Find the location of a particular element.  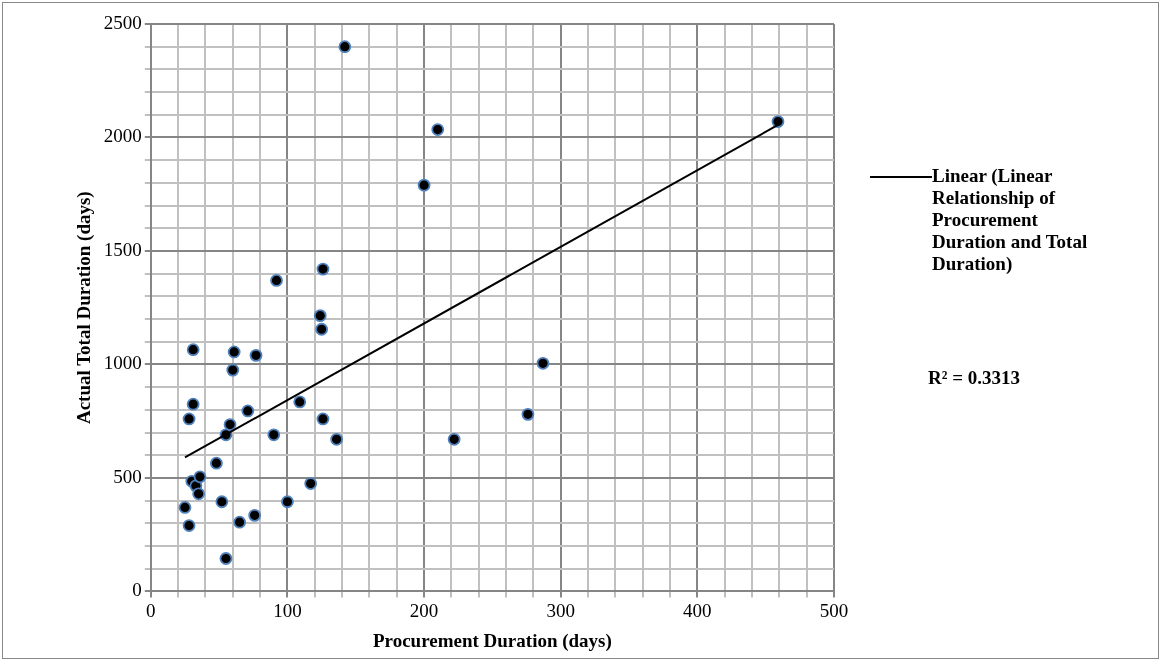

y-tick-label: 1000 is located at coordinates (122, 363).